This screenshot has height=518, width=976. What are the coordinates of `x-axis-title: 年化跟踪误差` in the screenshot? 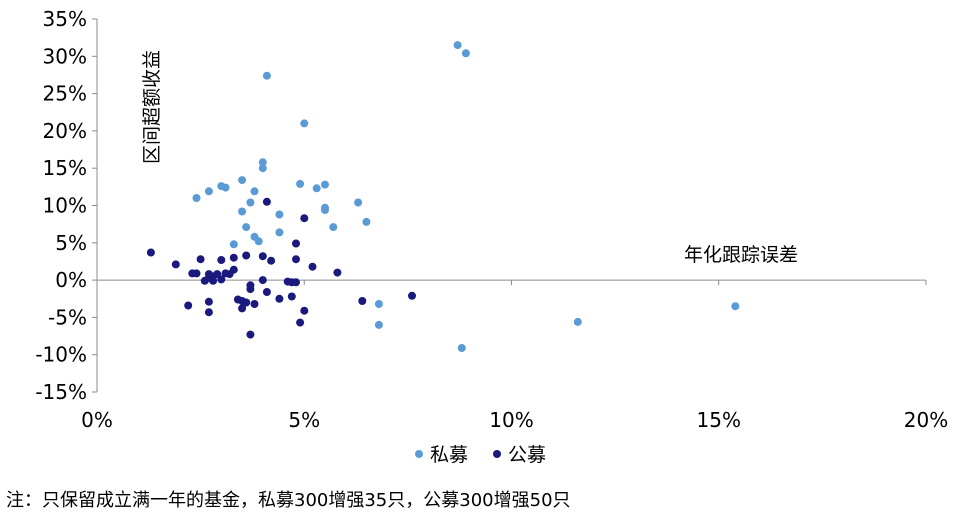 It's located at (741, 255).